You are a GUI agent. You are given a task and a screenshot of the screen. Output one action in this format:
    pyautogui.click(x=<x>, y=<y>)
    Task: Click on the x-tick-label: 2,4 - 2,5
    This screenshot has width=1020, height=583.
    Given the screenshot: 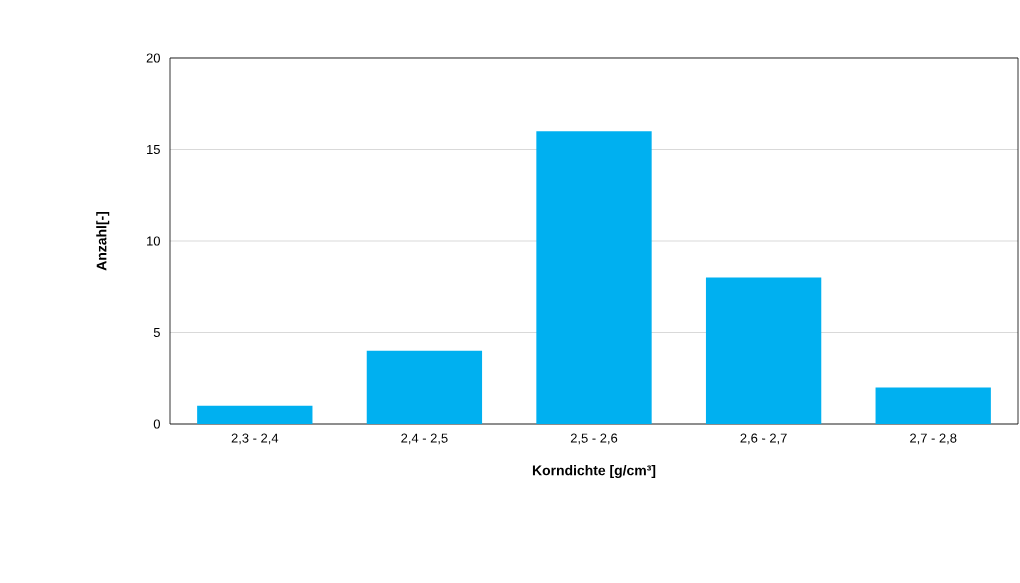 What is the action you would take?
    pyautogui.click(x=424, y=439)
    